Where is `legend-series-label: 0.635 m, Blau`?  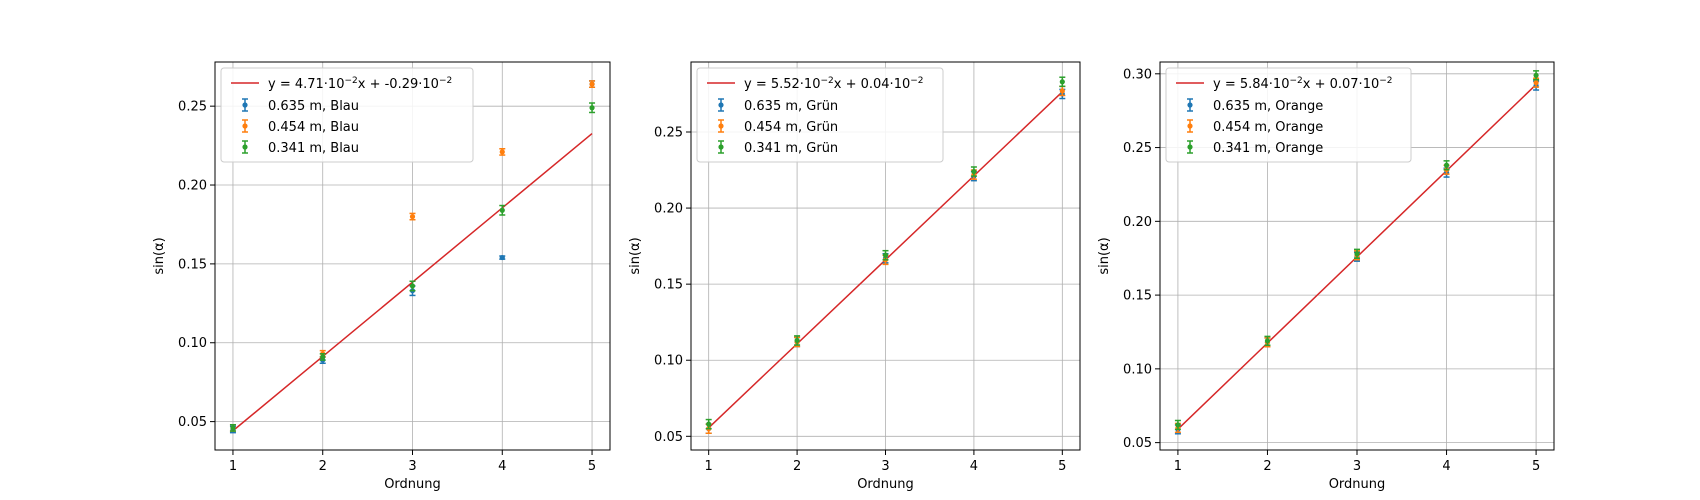 legend-series-label: 0.635 m, Blau is located at coordinates (313, 106).